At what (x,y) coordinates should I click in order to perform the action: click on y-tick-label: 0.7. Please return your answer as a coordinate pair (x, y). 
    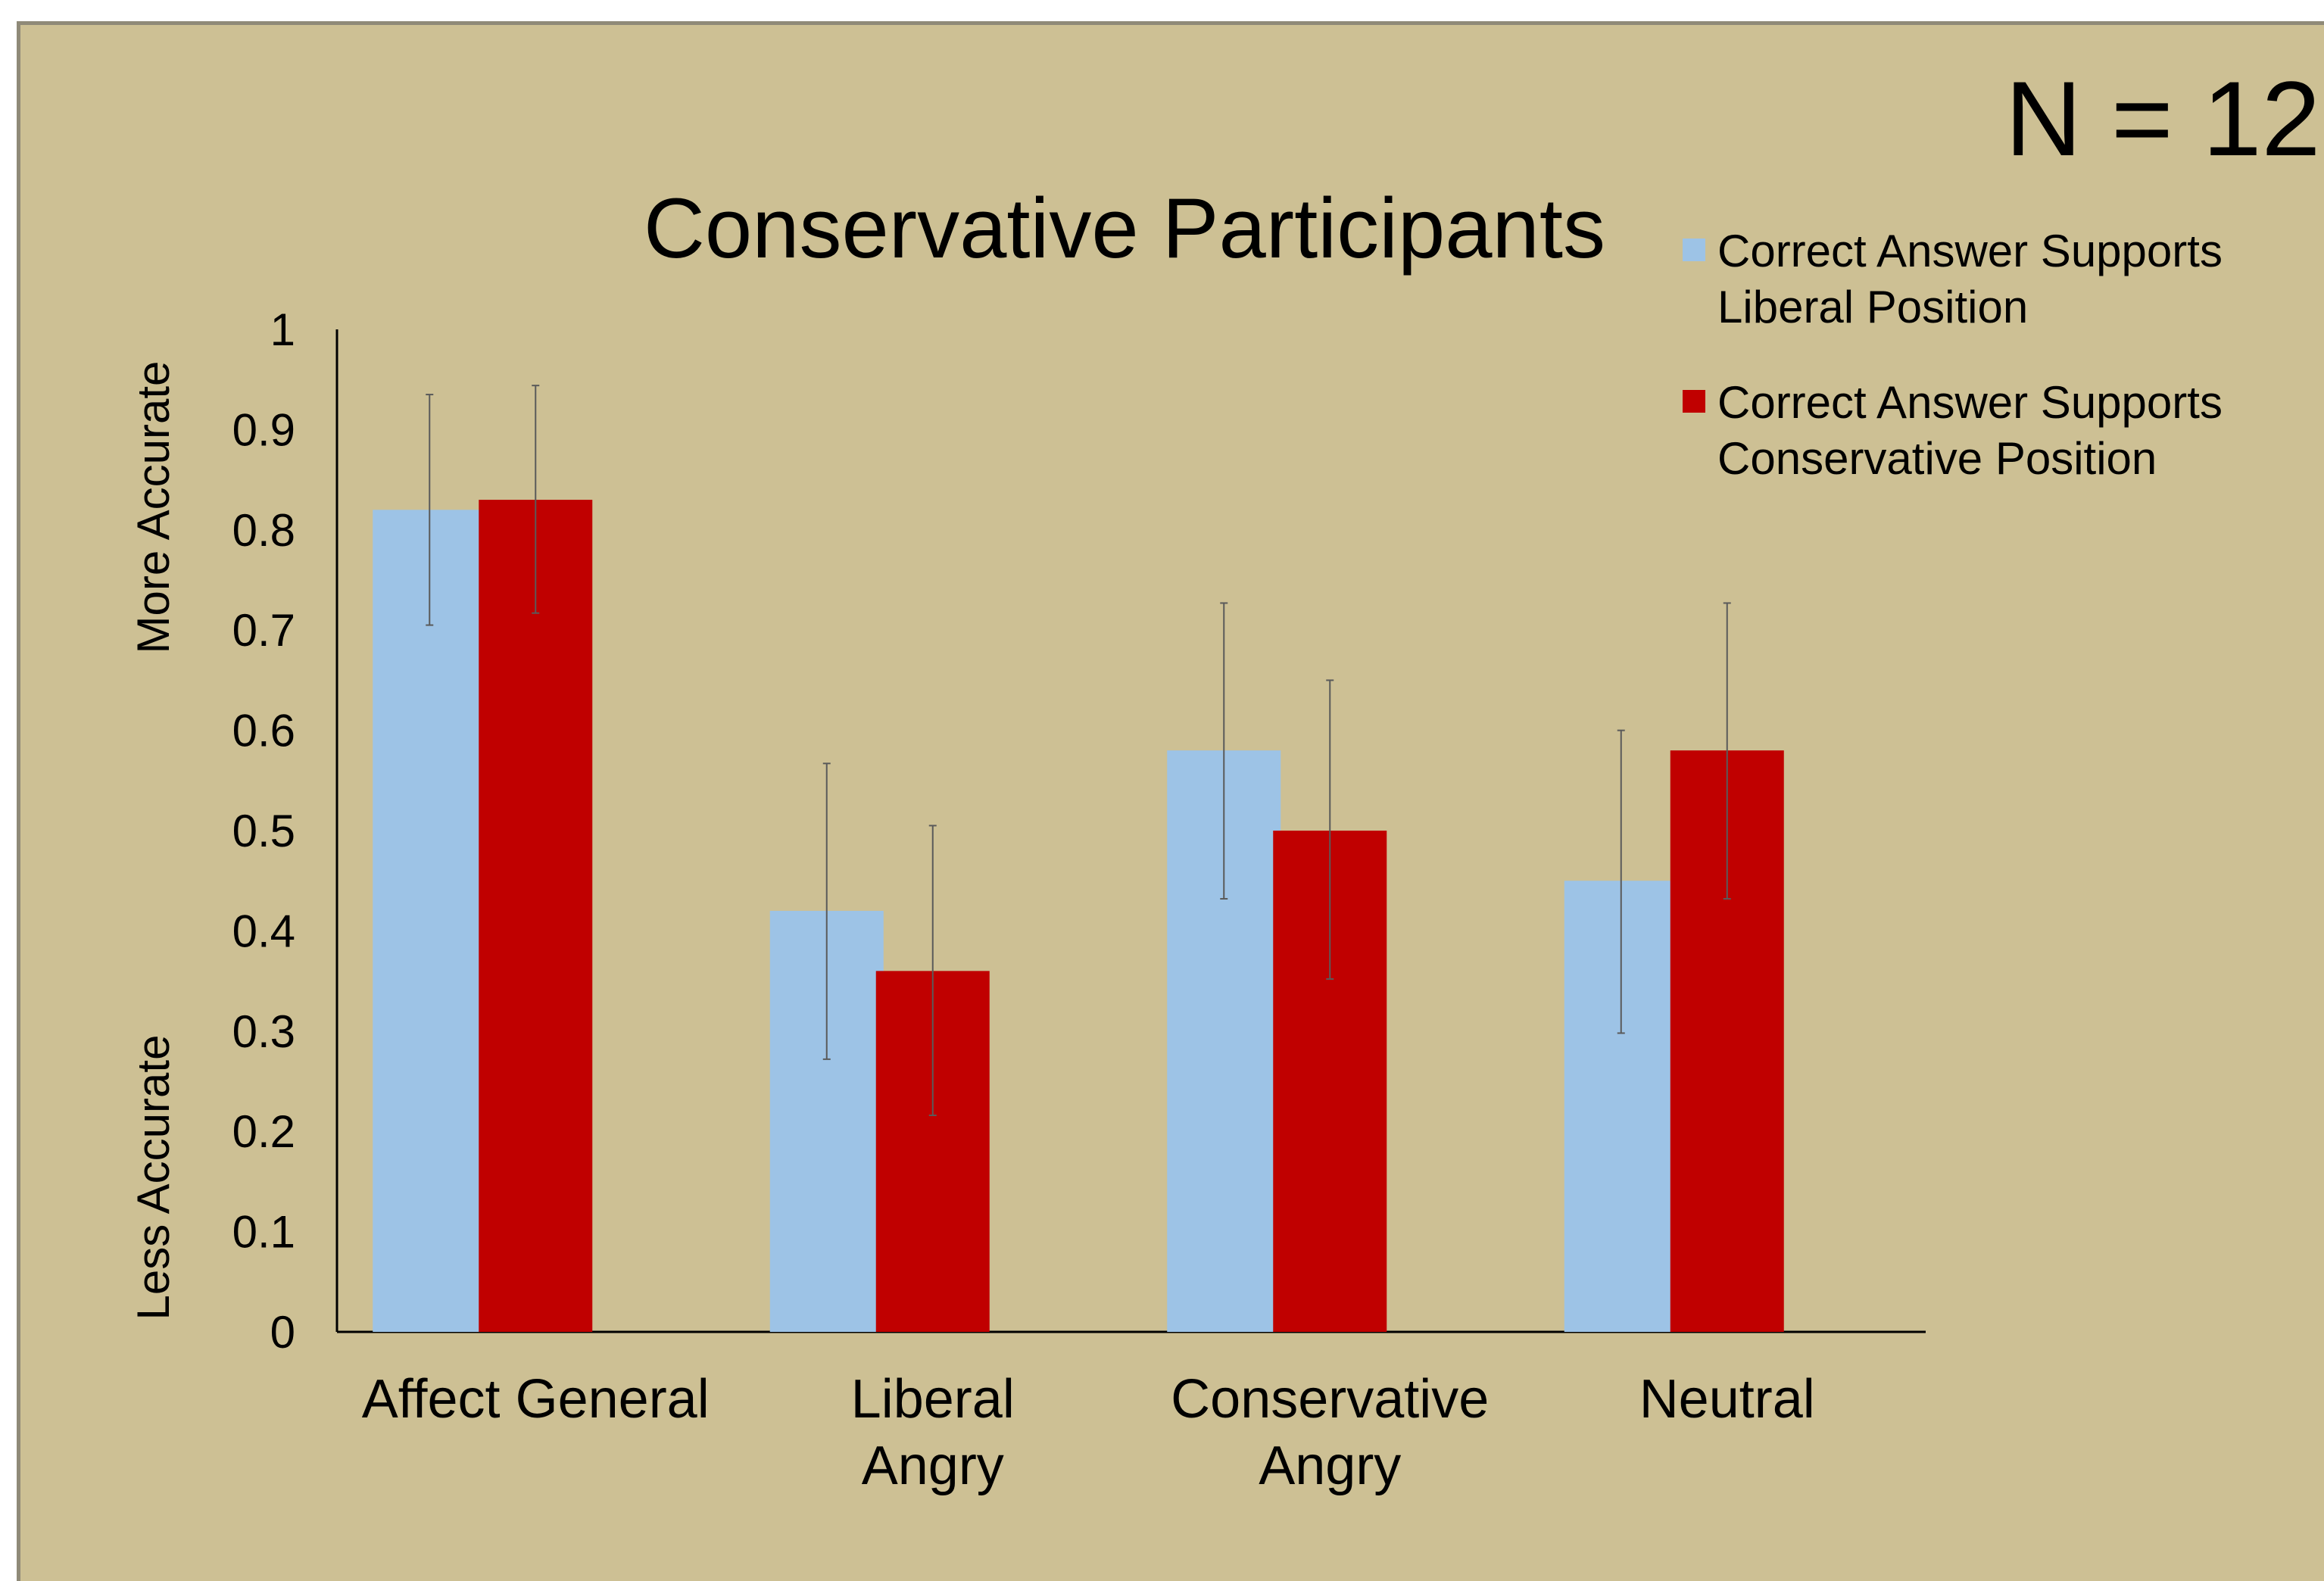
    Looking at the image, I should click on (263, 630).